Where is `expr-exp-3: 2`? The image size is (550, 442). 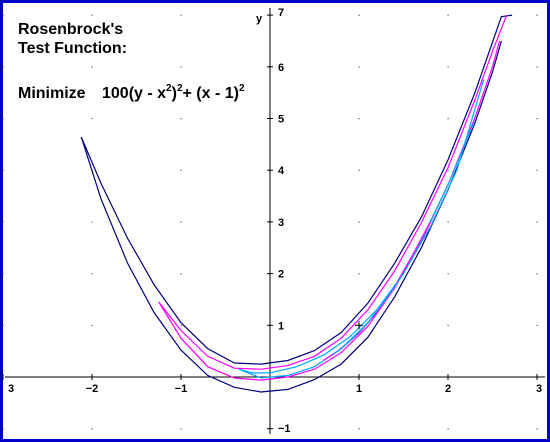
expr-exp-3: 2 is located at coordinates (241, 88).